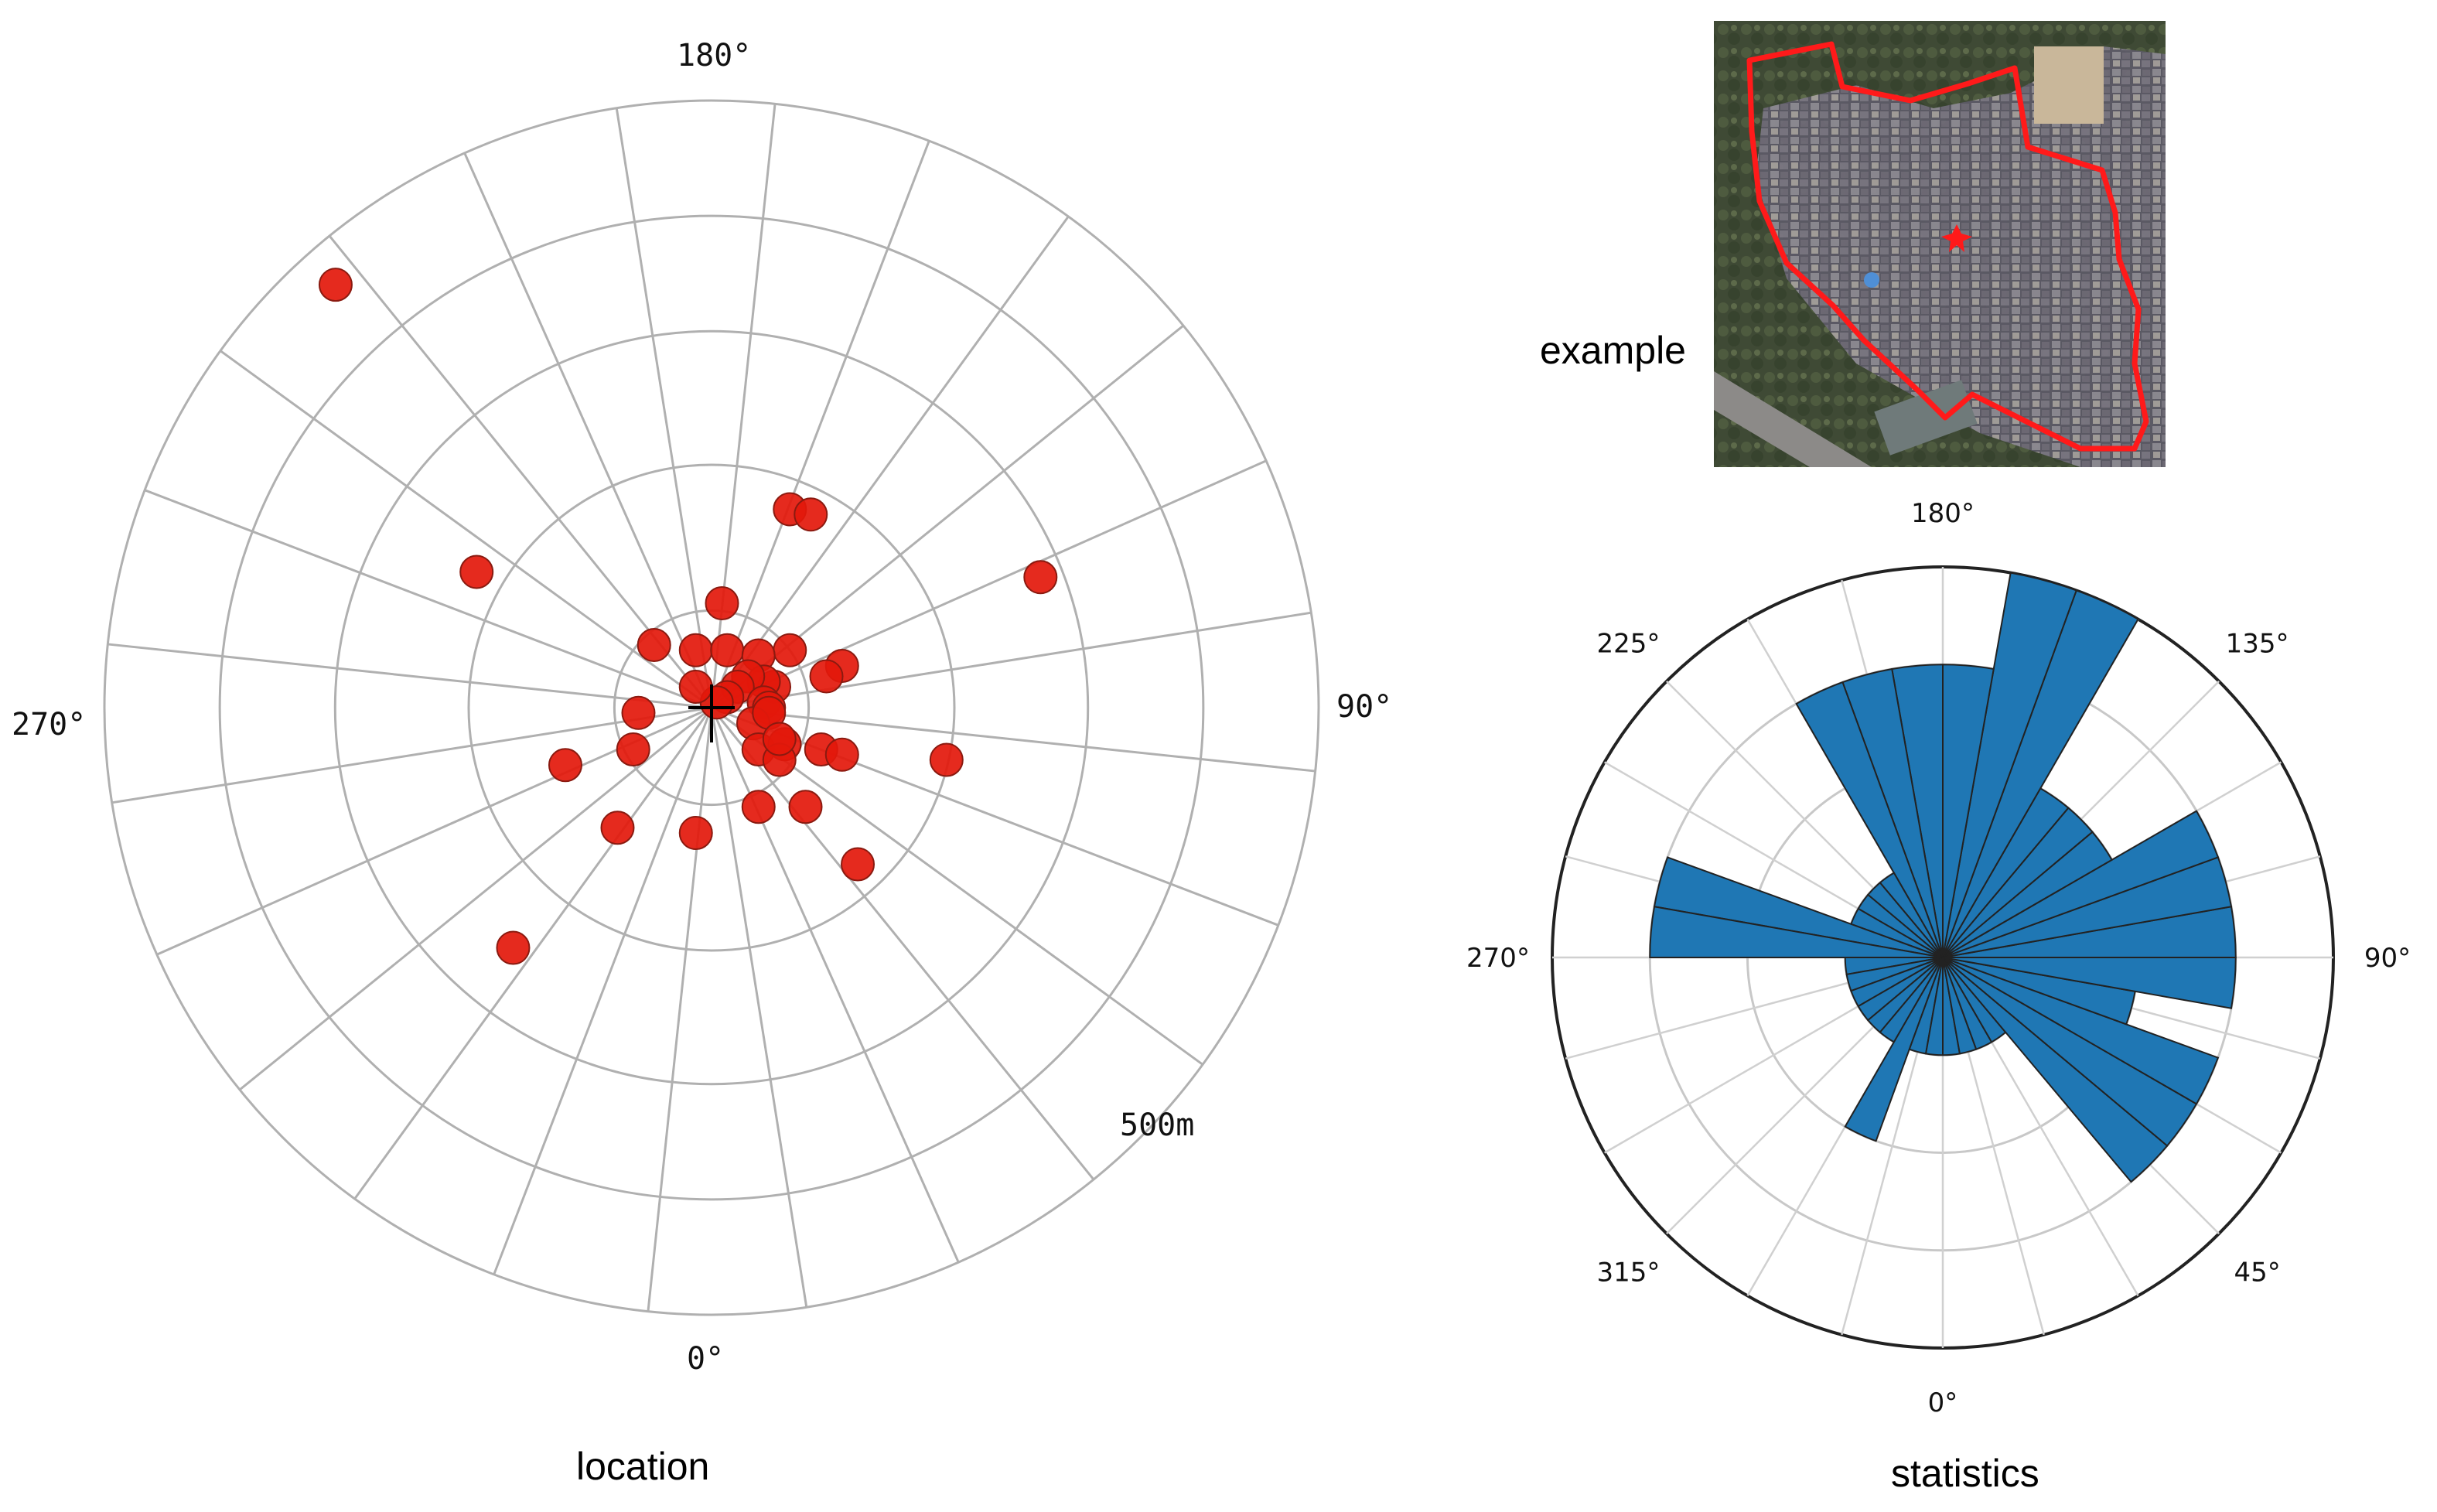 The height and width of the screenshot is (1512, 2437). What do you see at coordinates (1628, 1273) in the screenshot?
I see `angle-tick-315: 315°` at bounding box center [1628, 1273].